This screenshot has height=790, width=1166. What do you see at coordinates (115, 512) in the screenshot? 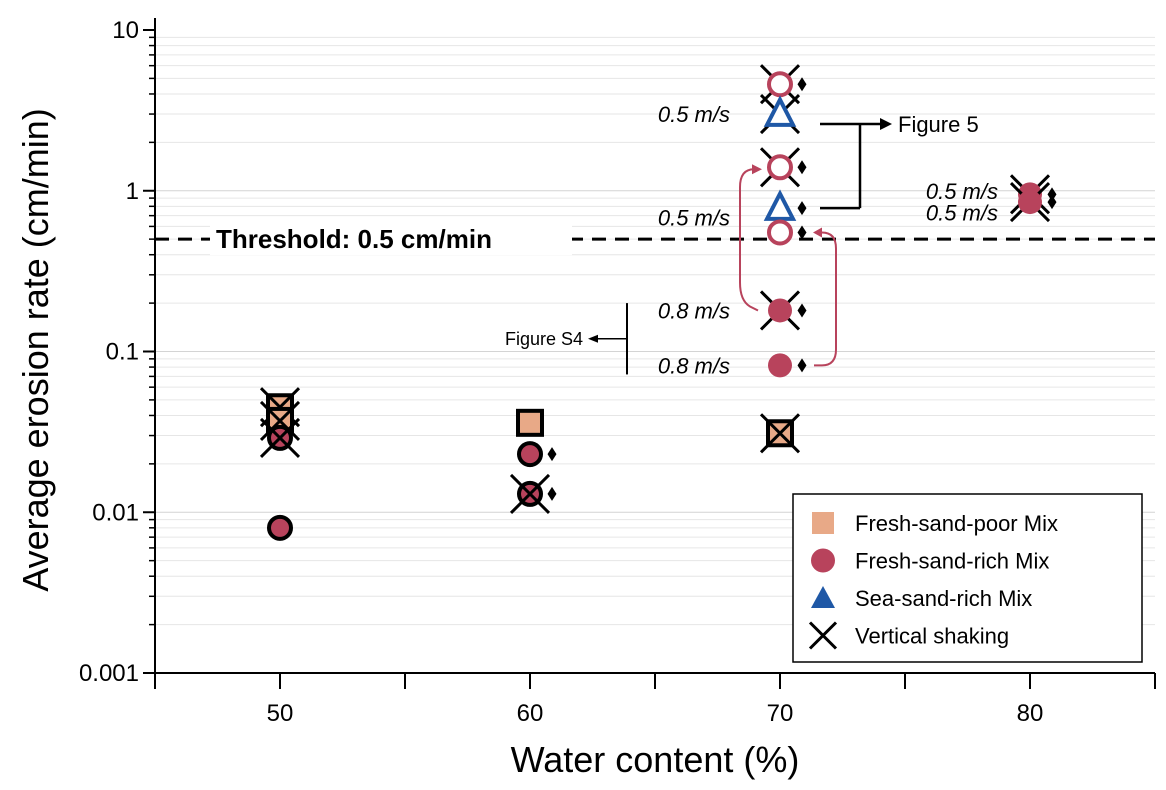
I see `y-tick-label: 0.01` at bounding box center [115, 512].